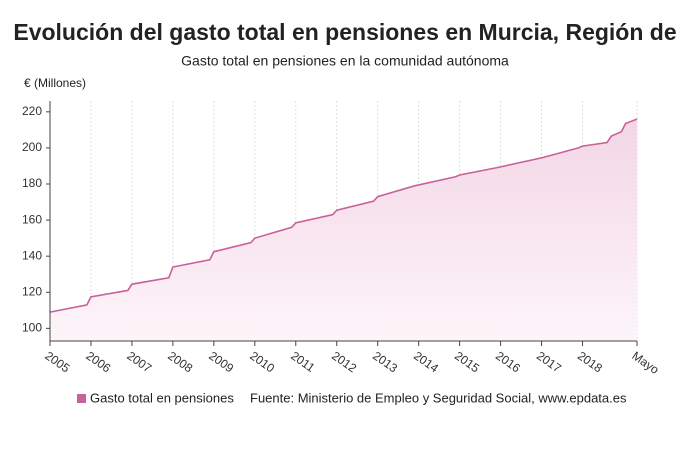 The width and height of the screenshot is (690, 465). What do you see at coordinates (221, 362) in the screenshot?
I see `x-tick-label: 2009` at bounding box center [221, 362].